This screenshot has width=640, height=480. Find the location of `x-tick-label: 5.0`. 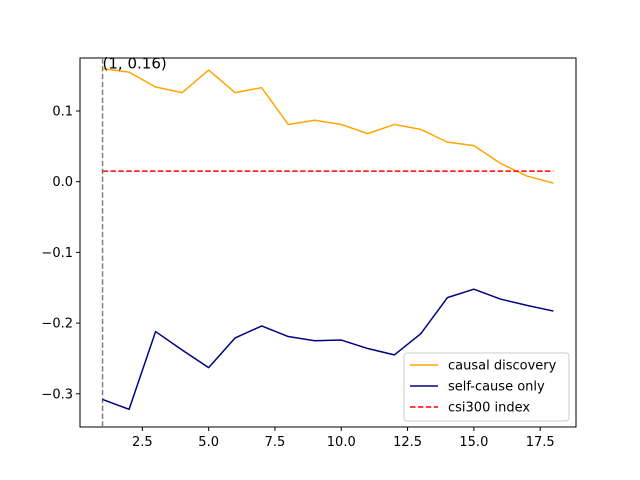

x-tick-label: 5.0 is located at coordinates (208, 442).